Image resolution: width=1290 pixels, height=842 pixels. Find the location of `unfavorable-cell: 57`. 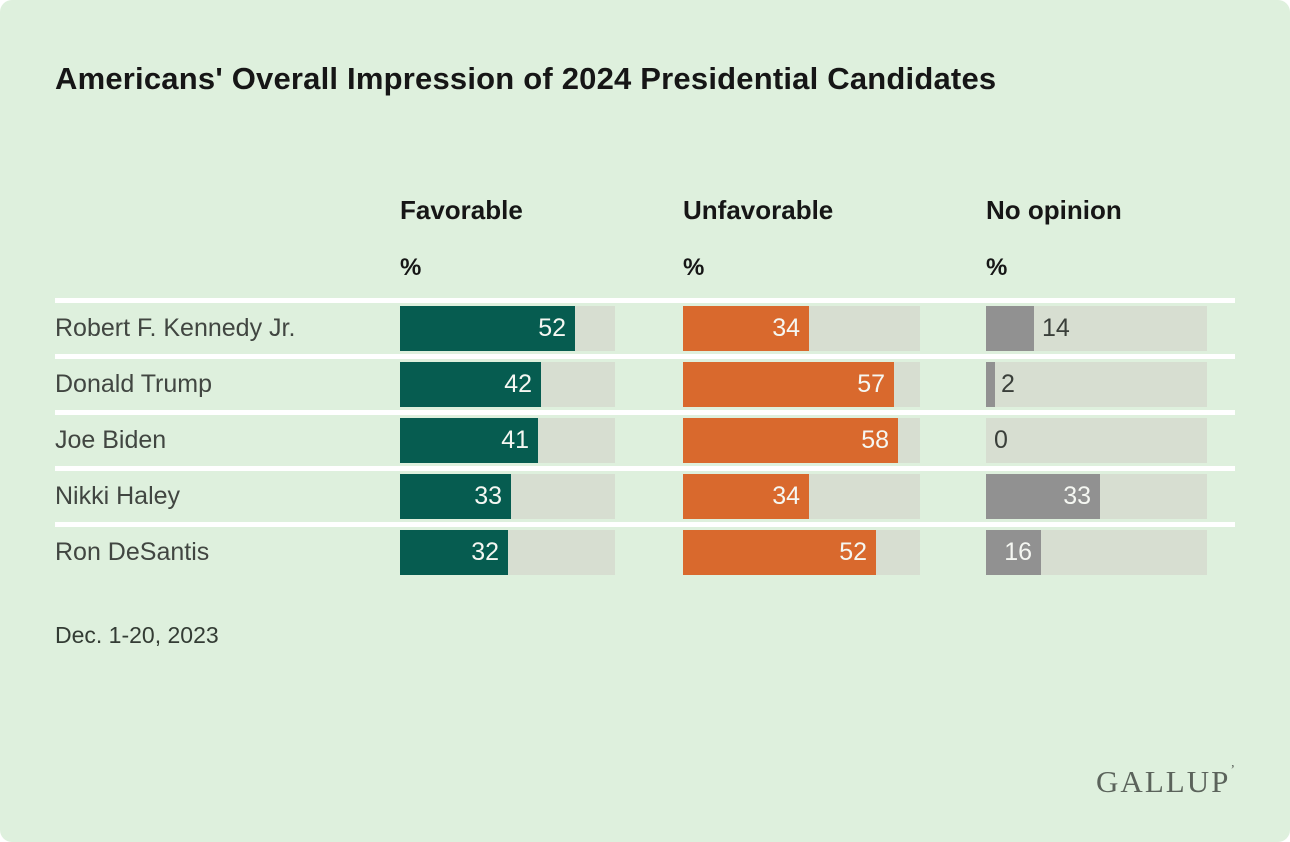

unfavorable-cell: 57 is located at coordinates (834, 384).